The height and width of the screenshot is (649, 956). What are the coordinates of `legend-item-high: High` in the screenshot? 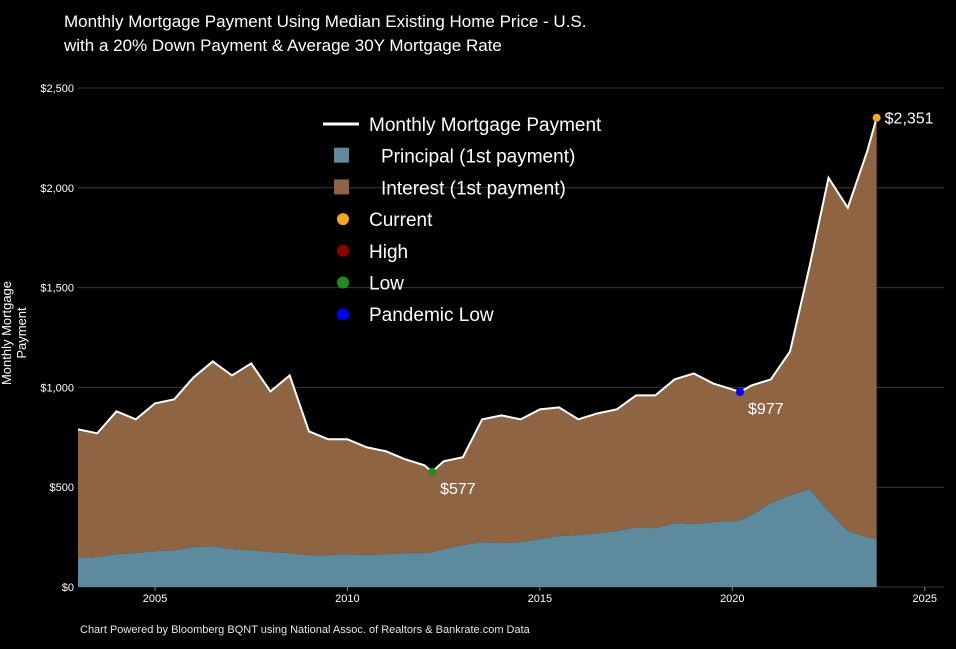 It's located at (372, 252).